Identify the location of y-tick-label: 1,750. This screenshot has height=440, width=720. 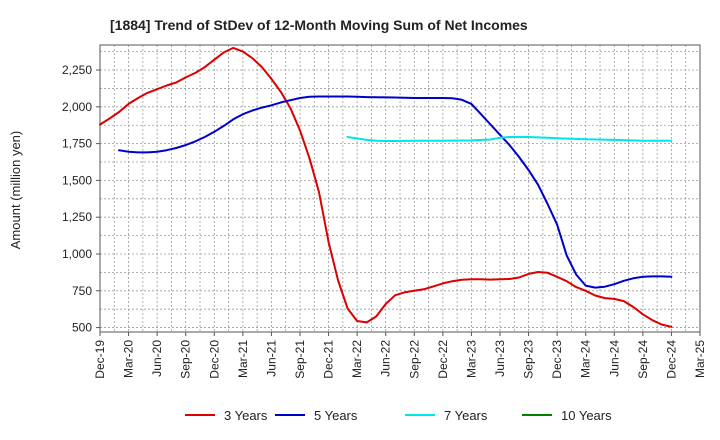
(77, 144).